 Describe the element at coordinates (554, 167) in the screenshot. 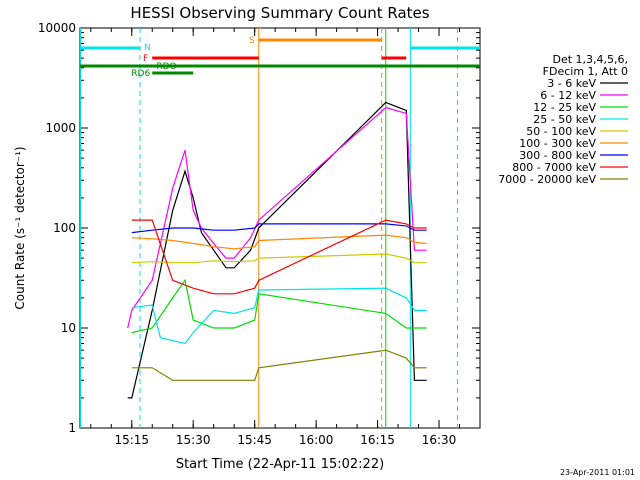

I see `legend-entry-label: 800 - 7000 keV` at that location.